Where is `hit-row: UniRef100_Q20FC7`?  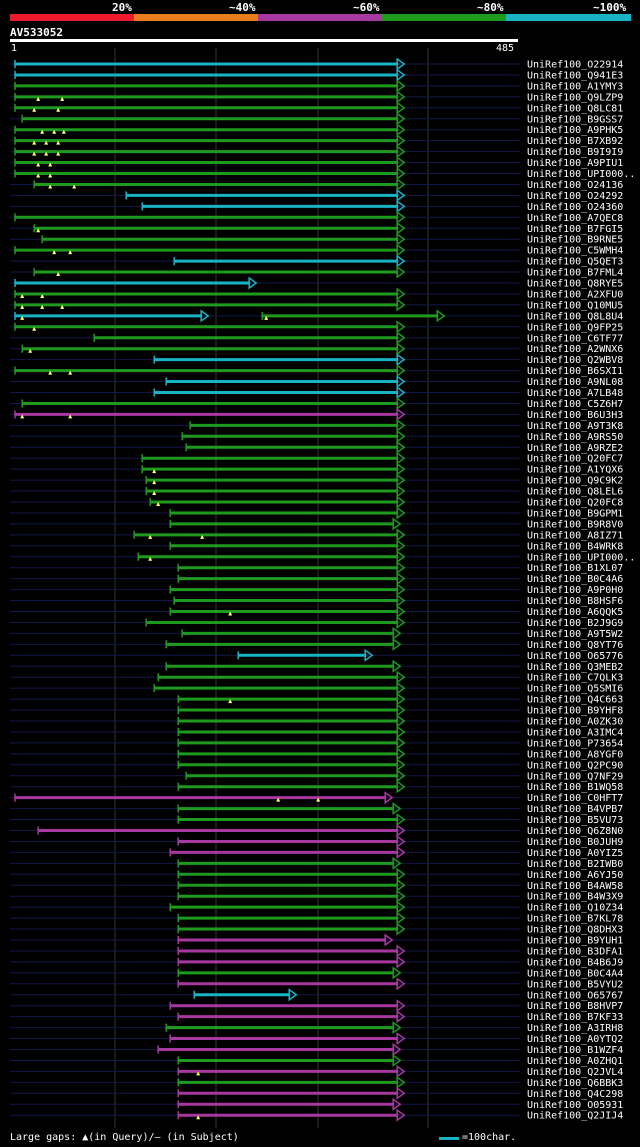
hit-row: UniRef100_Q20FC7 is located at coordinates (316, 458).